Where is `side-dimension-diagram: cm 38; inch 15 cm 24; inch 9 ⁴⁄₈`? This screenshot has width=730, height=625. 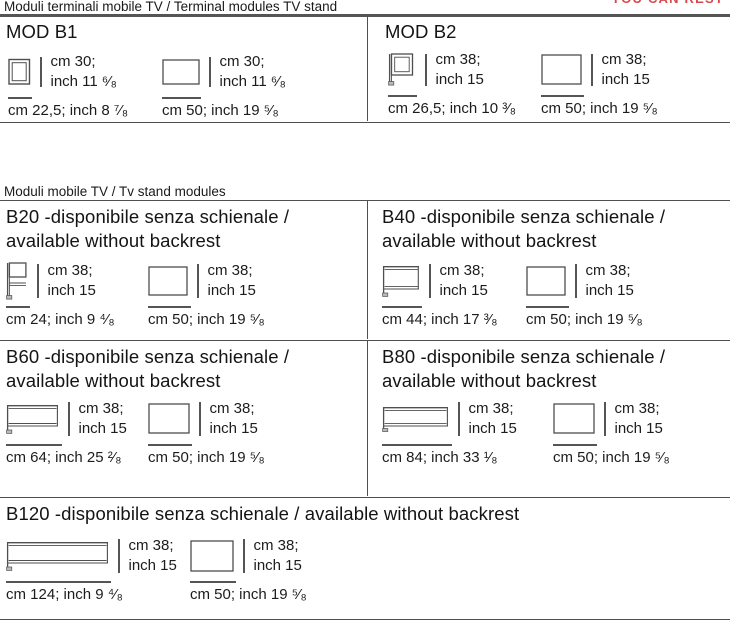 side-dimension-diagram: cm 38; inch 15 cm 24; inch 9 ⁴⁄₈ is located at coordinates (60, 294).